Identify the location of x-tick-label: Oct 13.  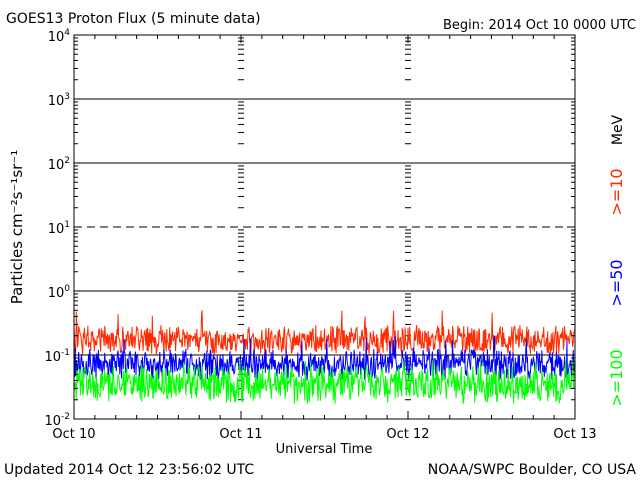
(574, 434).